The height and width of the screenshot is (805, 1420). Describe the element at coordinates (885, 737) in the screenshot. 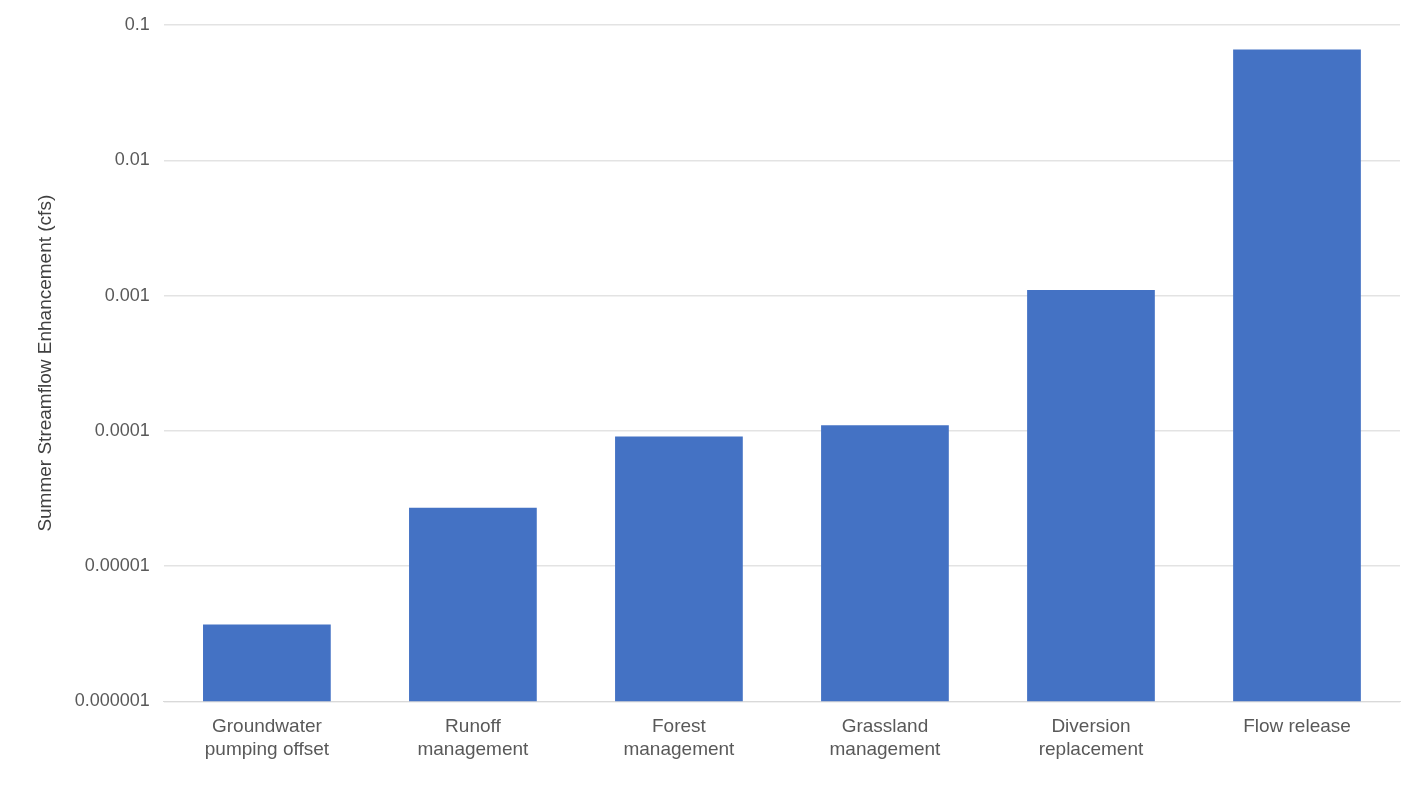

I see `x-tick-label: Grassland management` at that location.